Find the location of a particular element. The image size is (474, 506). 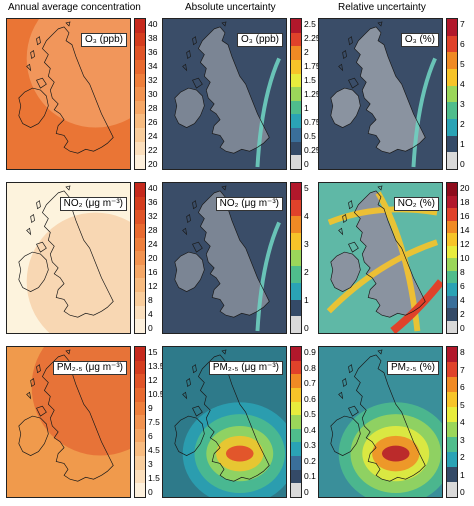

colorbar-tick-label: 1.5 is located at coordinates (154, 478).